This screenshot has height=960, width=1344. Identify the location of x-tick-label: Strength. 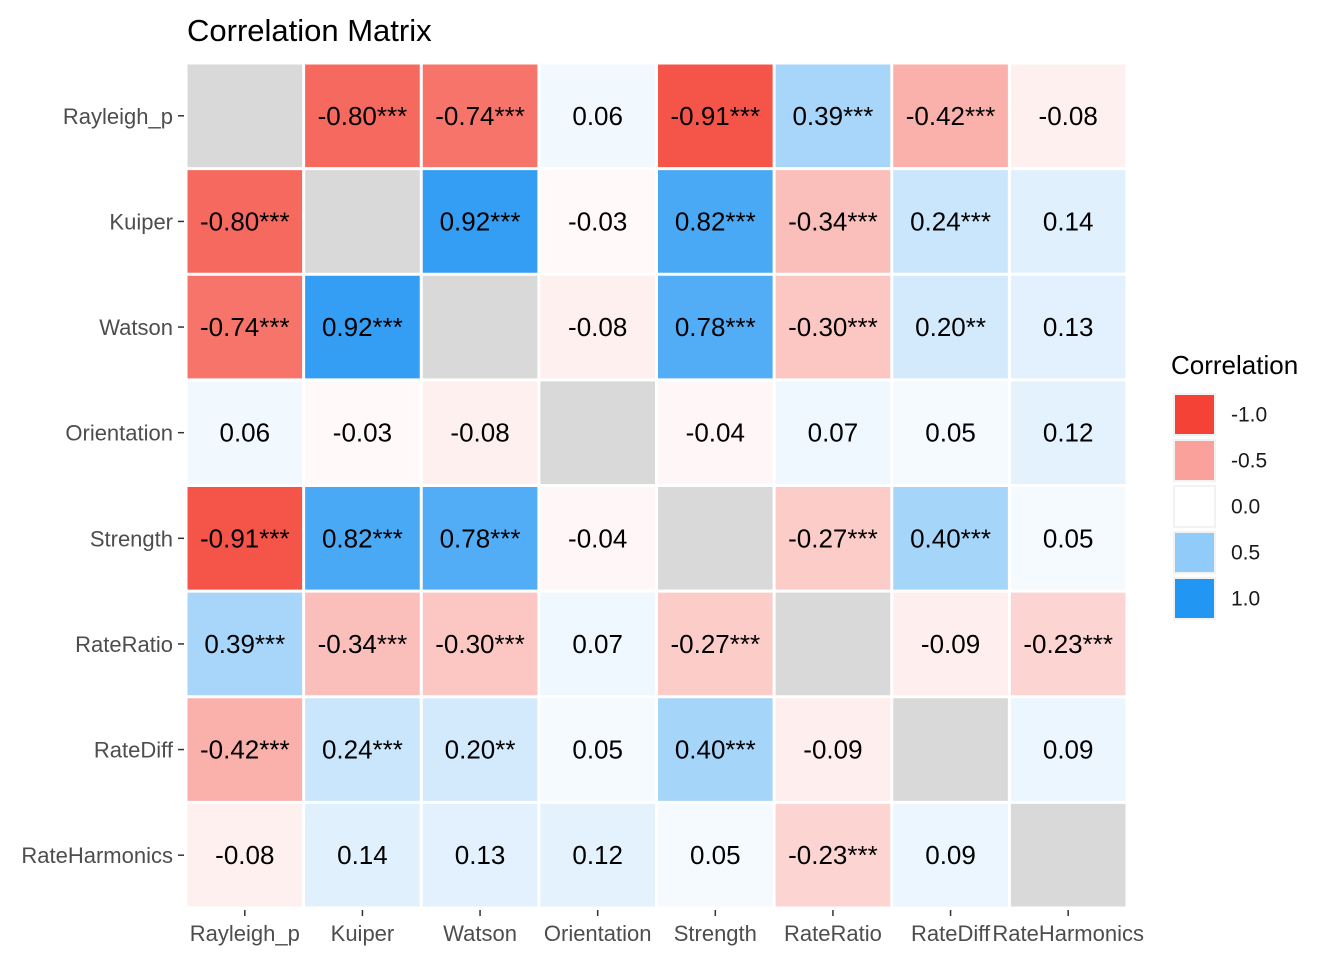
(715, 933).